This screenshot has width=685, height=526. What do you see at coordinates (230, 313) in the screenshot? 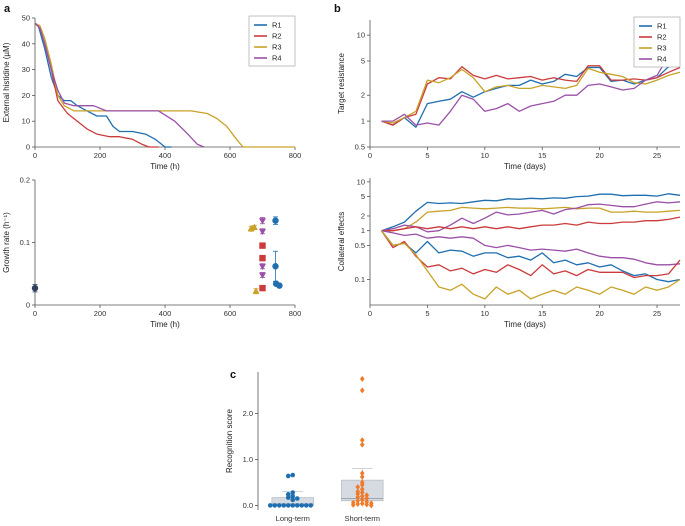
I see `a_bottom-x-tick-label: 600` at bounding box center [230, 313].